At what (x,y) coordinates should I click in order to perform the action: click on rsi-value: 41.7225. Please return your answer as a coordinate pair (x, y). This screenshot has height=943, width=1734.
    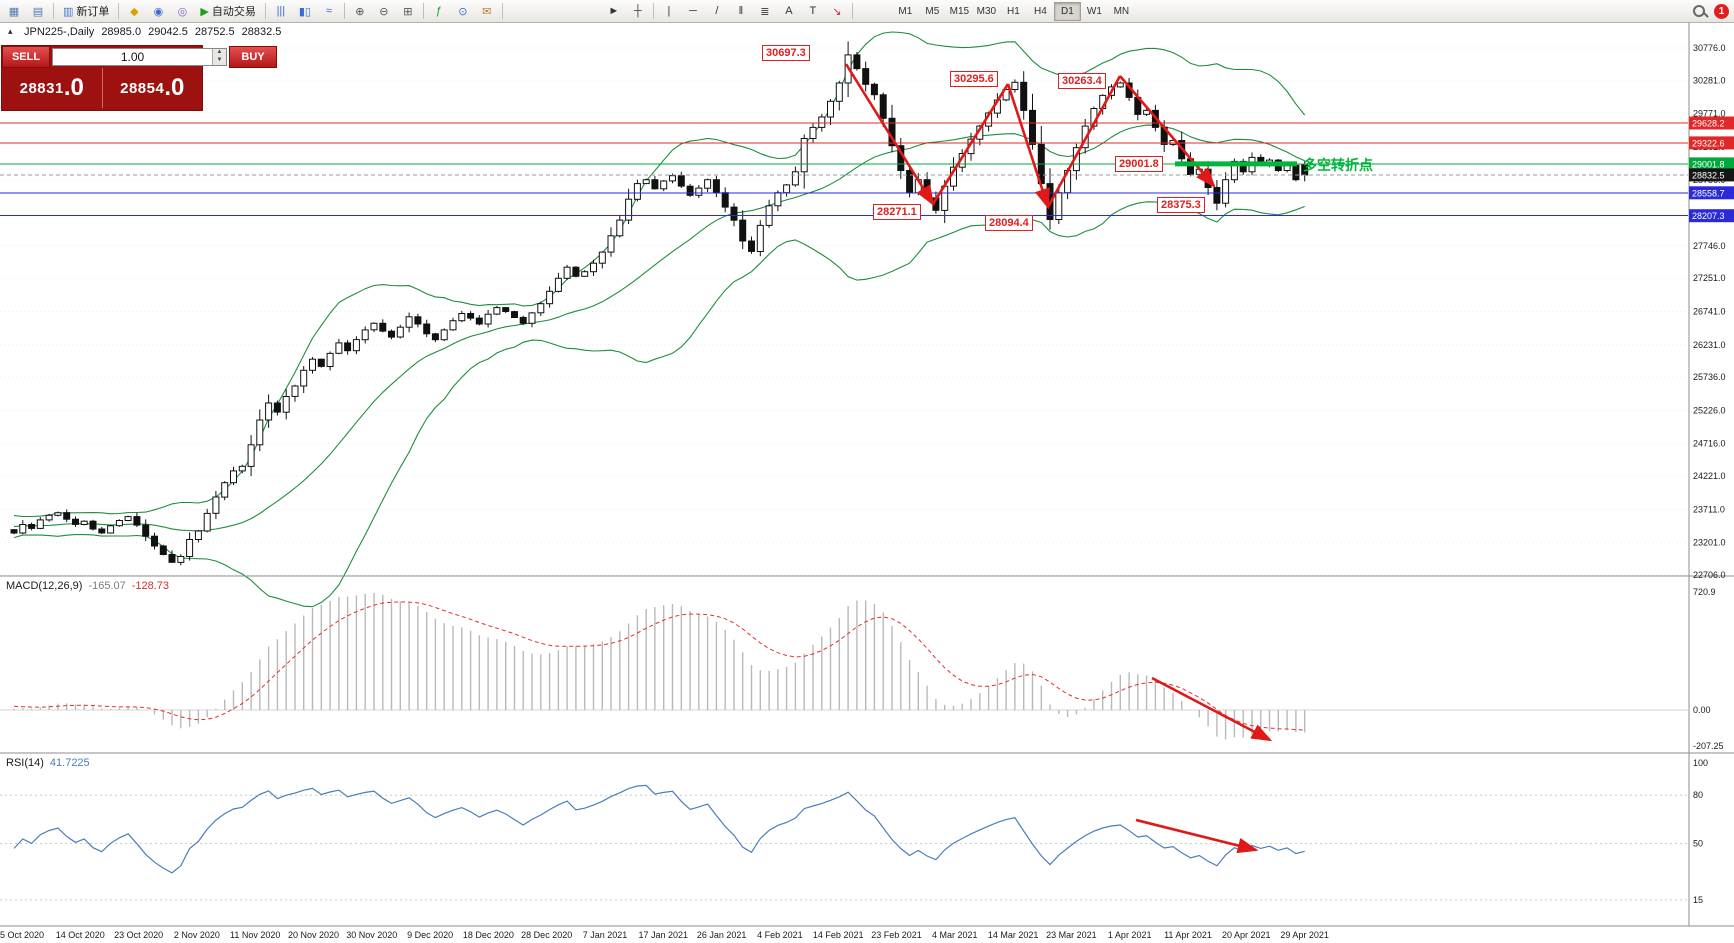
    Looking at the image, I should click on (69, 763).